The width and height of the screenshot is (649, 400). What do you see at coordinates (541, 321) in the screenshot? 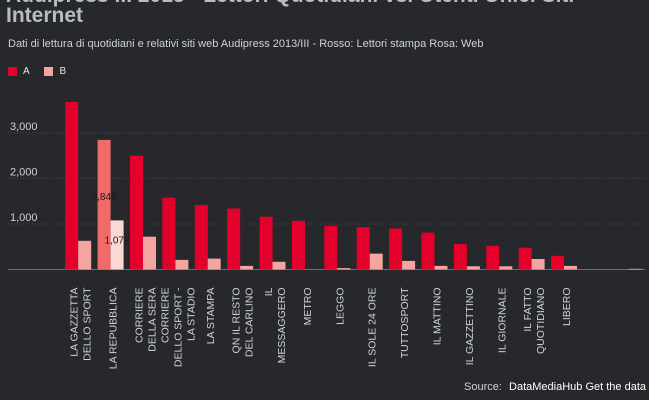
I see `x-tick-label-line: QUOTIDIANO` at bounding box center [541, 321].